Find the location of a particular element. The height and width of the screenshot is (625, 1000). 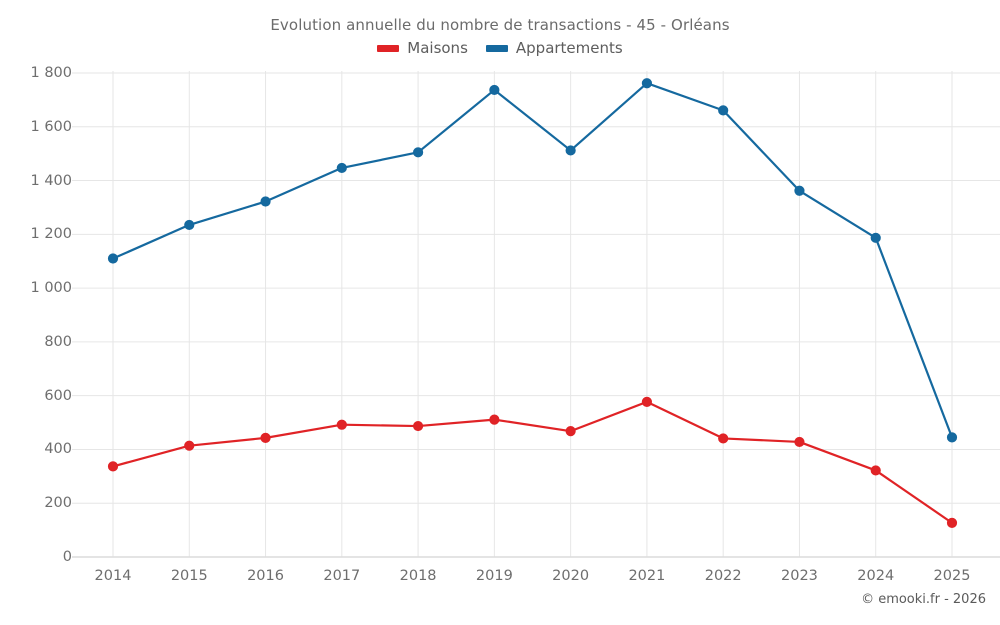

legend-swatch-maisons is located at coordinates (388, 48).